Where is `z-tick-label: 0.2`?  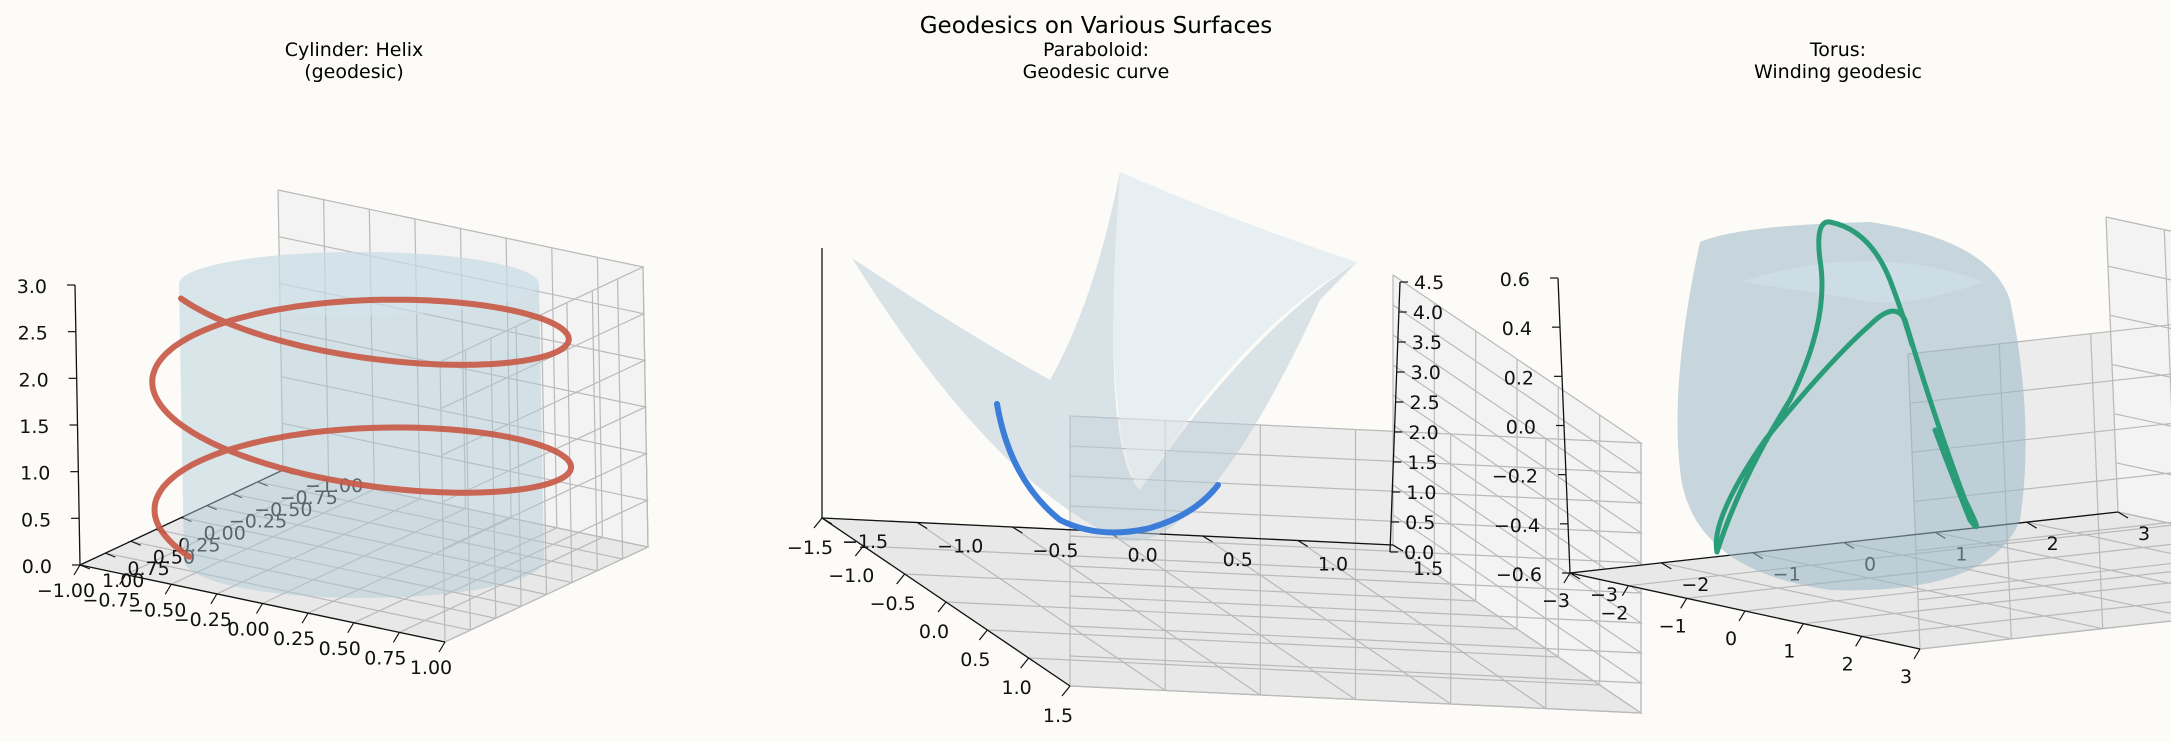 z-tick-label: 0.2 is located at coordinates (1519, 378).